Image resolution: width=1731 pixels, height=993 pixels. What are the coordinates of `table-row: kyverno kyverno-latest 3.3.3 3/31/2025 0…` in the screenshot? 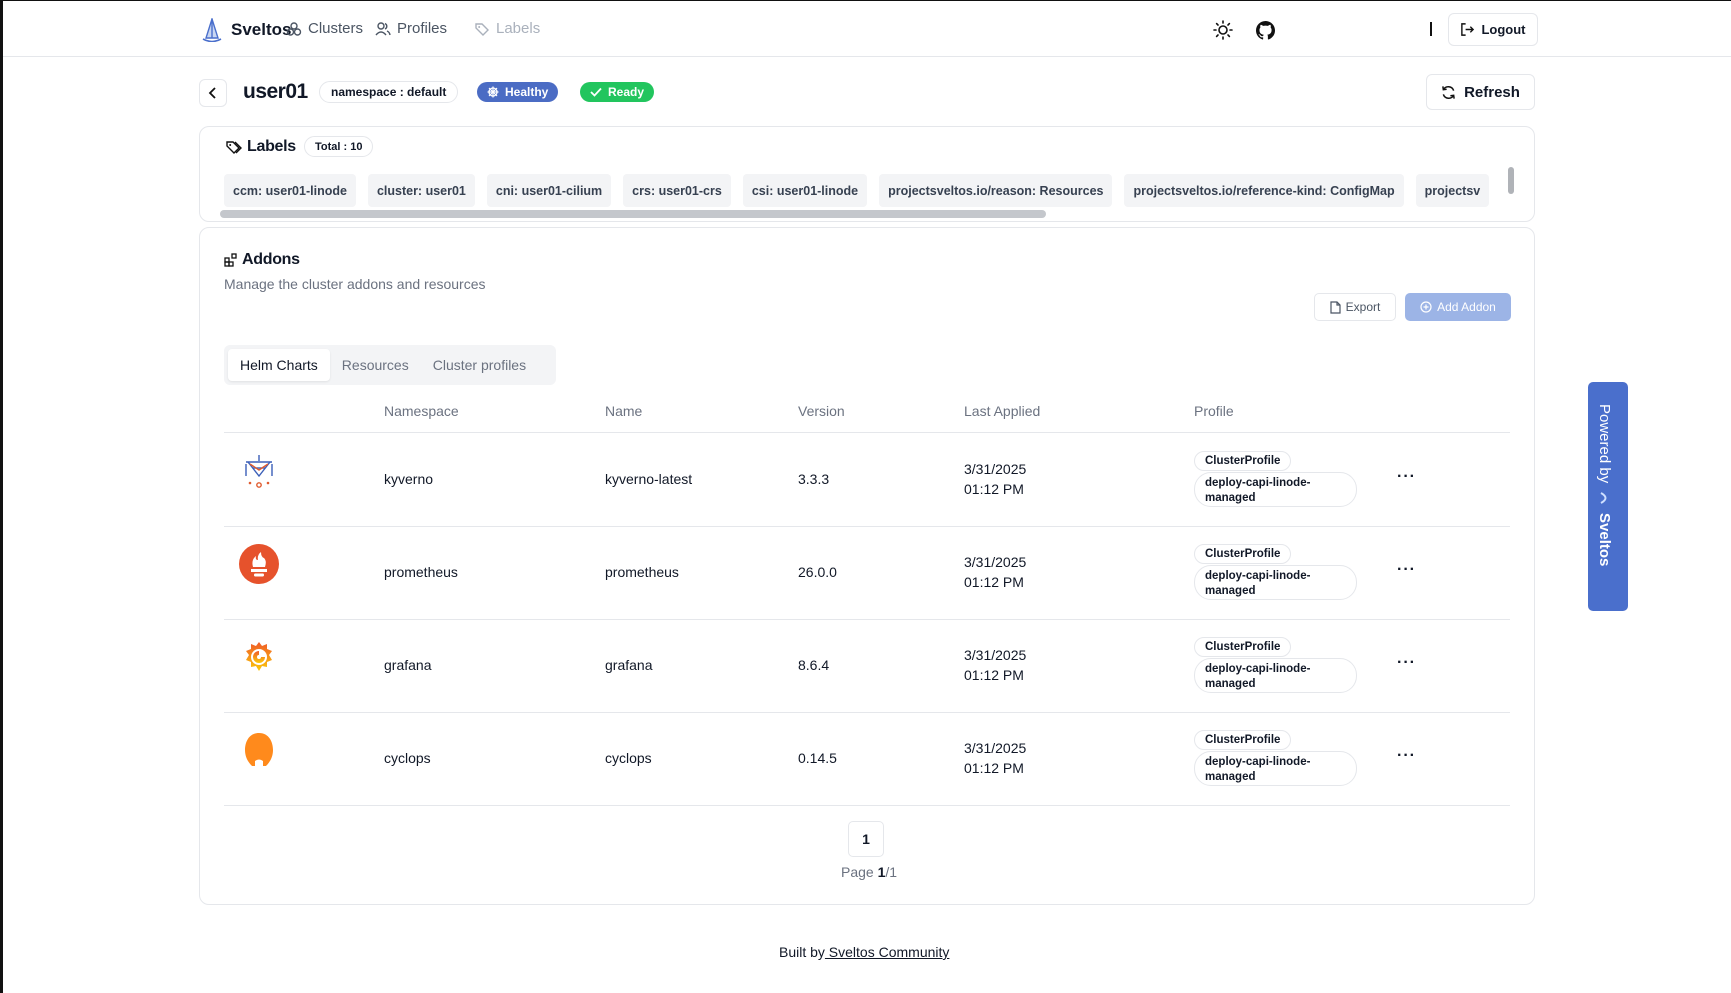 It's located at (867, 480).